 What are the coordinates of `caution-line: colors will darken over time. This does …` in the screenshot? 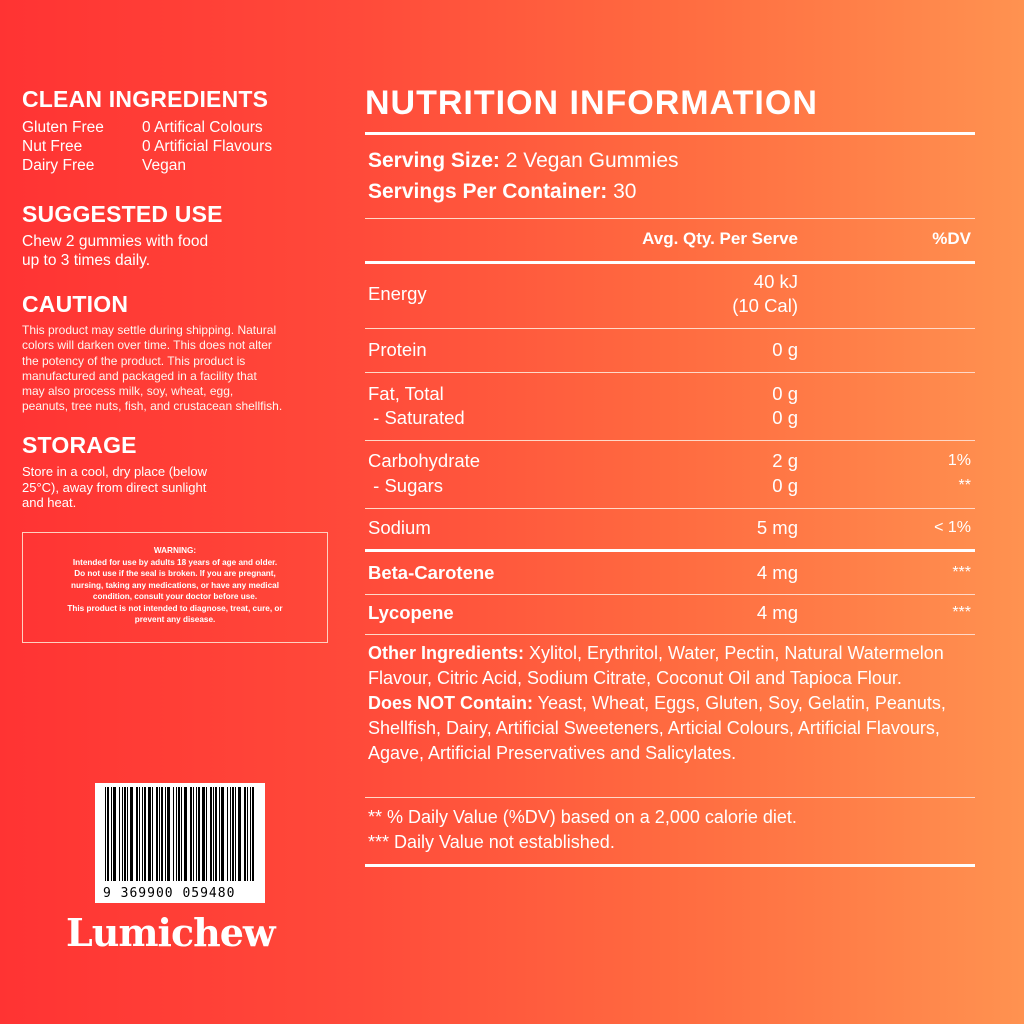 It's located at (147, 345).